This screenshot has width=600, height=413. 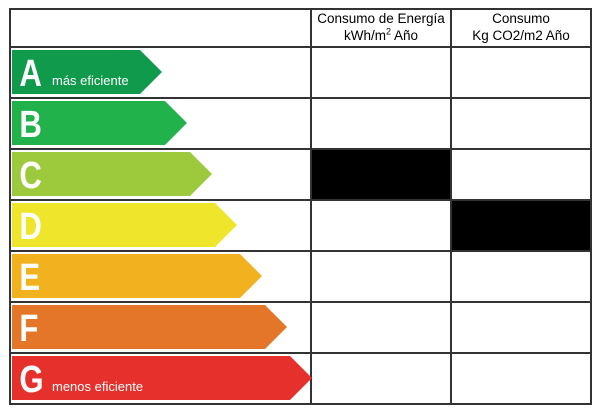 What do you see at coordinates (29, 277) in the screenshot?
I see `rating-letter: E` at bounding box center [29, 277].